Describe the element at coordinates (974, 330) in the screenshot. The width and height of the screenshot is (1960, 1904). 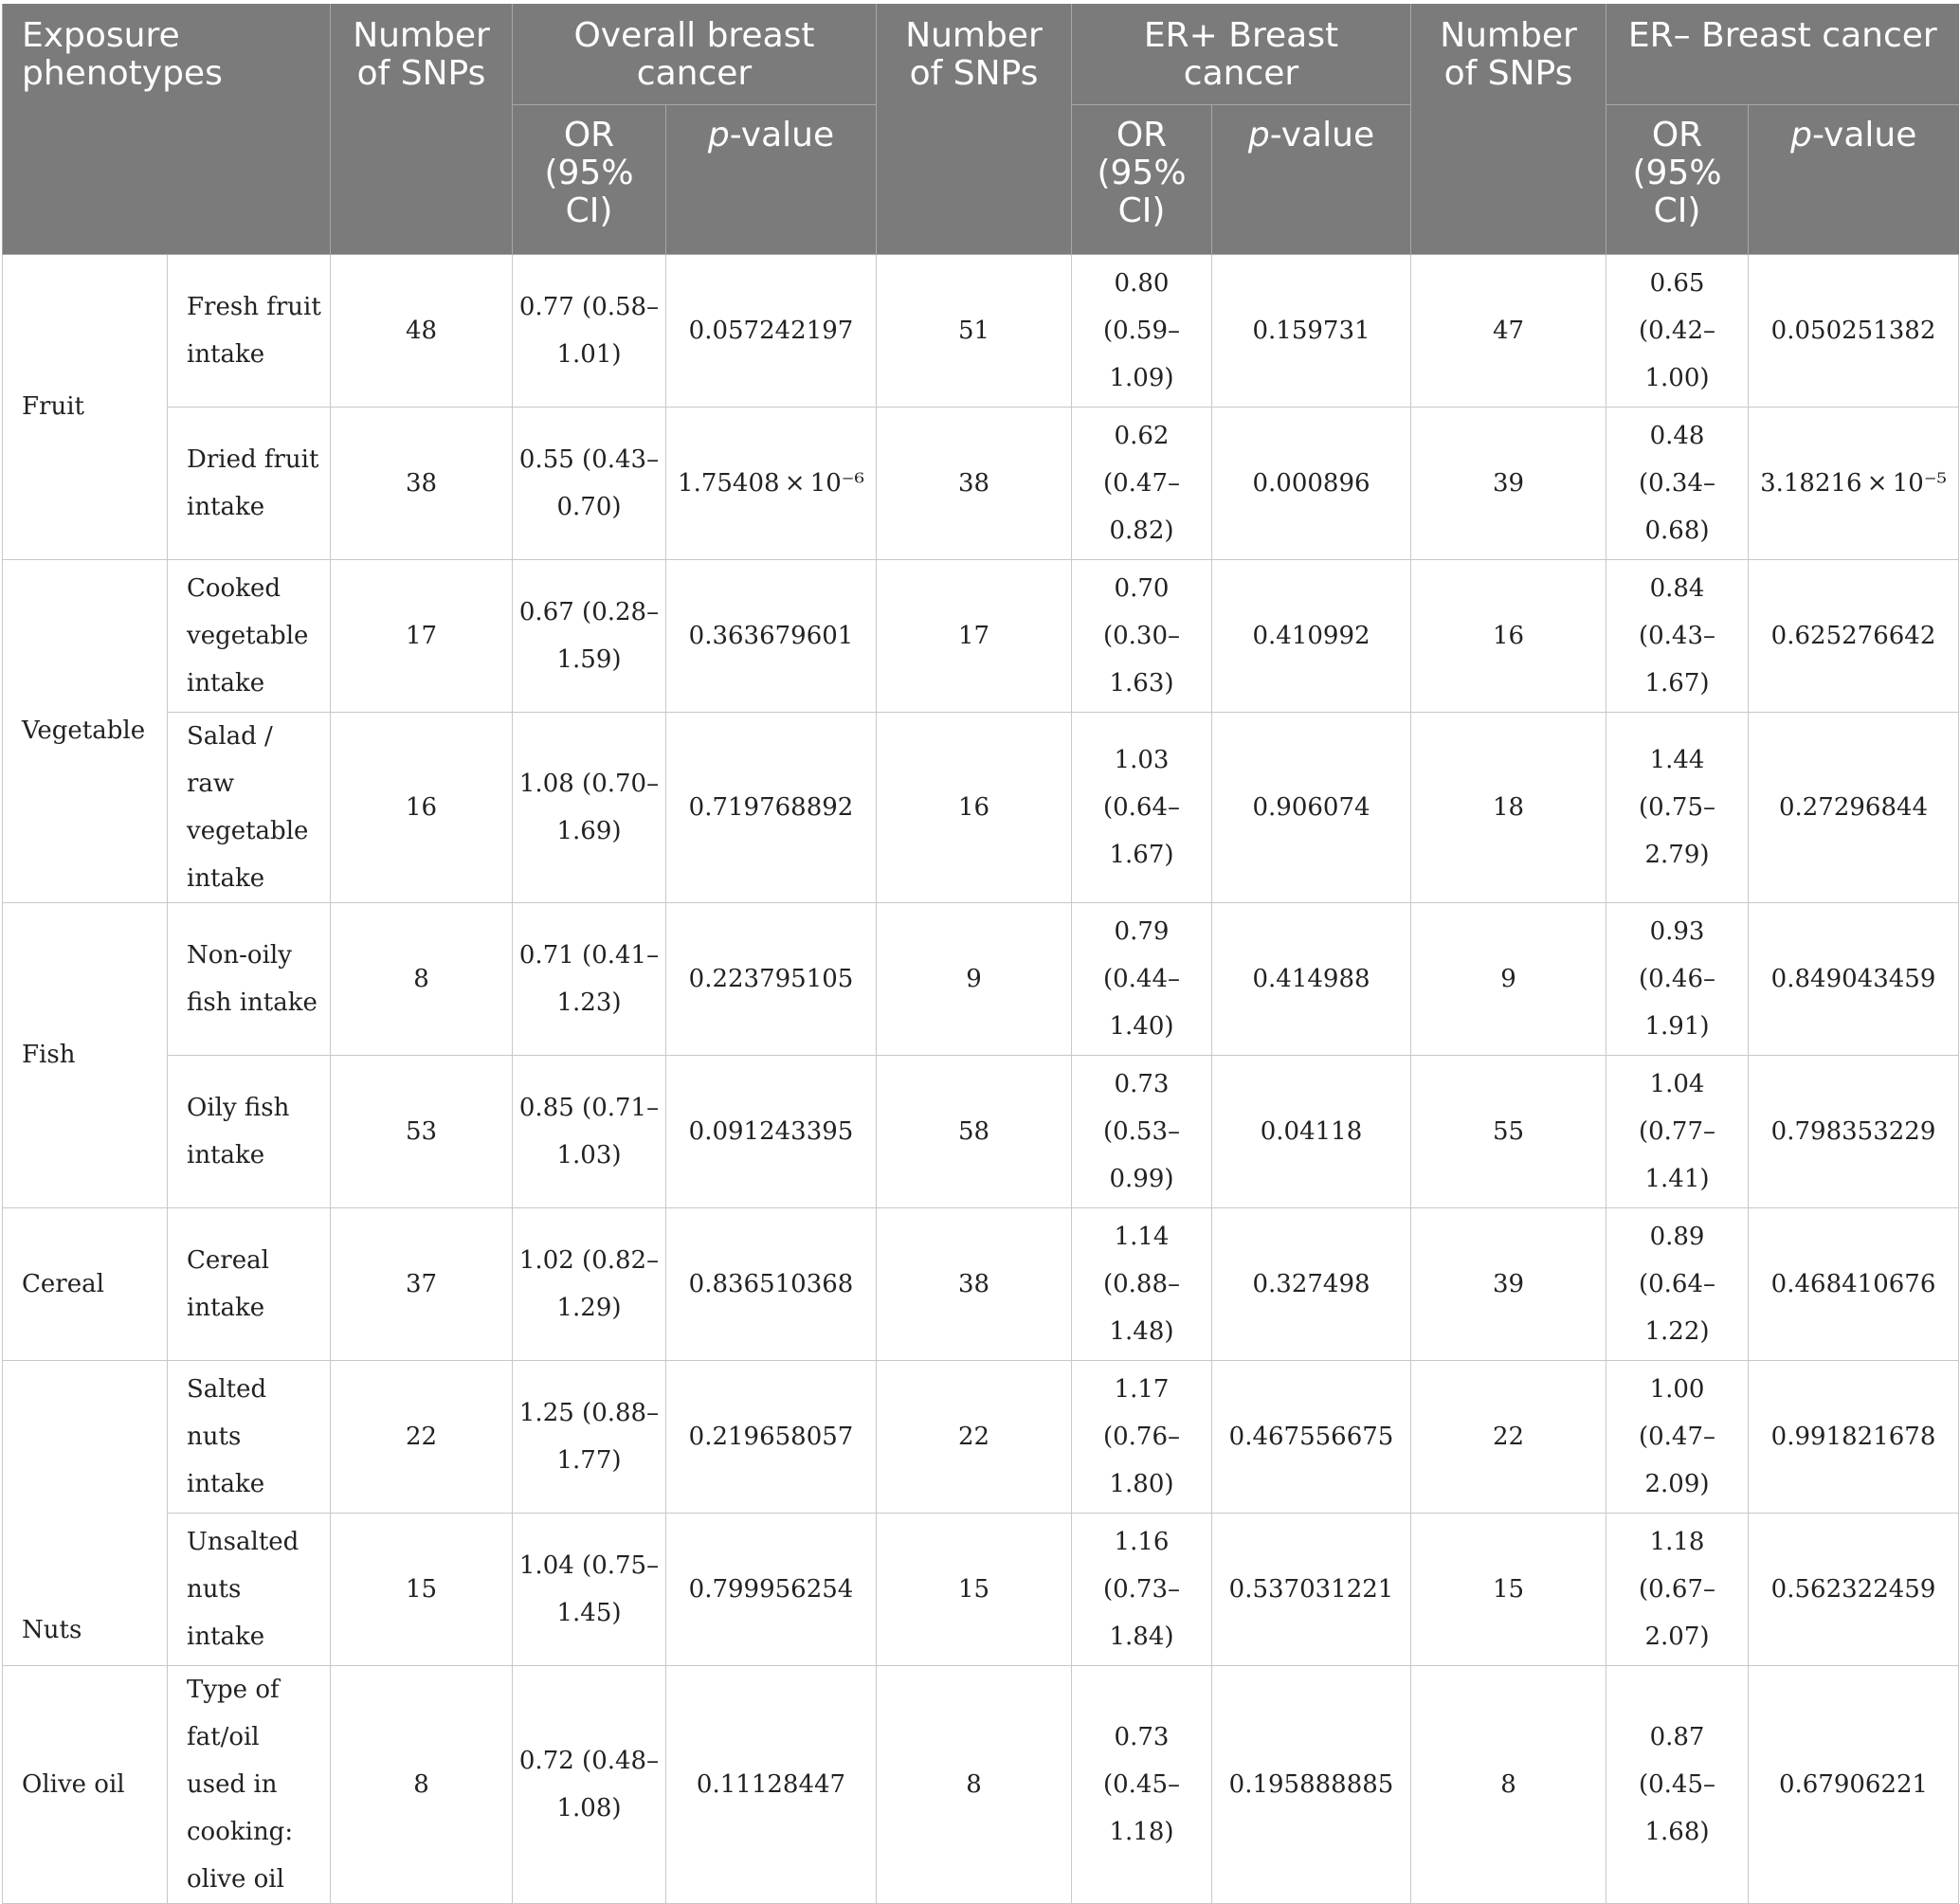
I see `er-positive-snp-count: 51` at that location.